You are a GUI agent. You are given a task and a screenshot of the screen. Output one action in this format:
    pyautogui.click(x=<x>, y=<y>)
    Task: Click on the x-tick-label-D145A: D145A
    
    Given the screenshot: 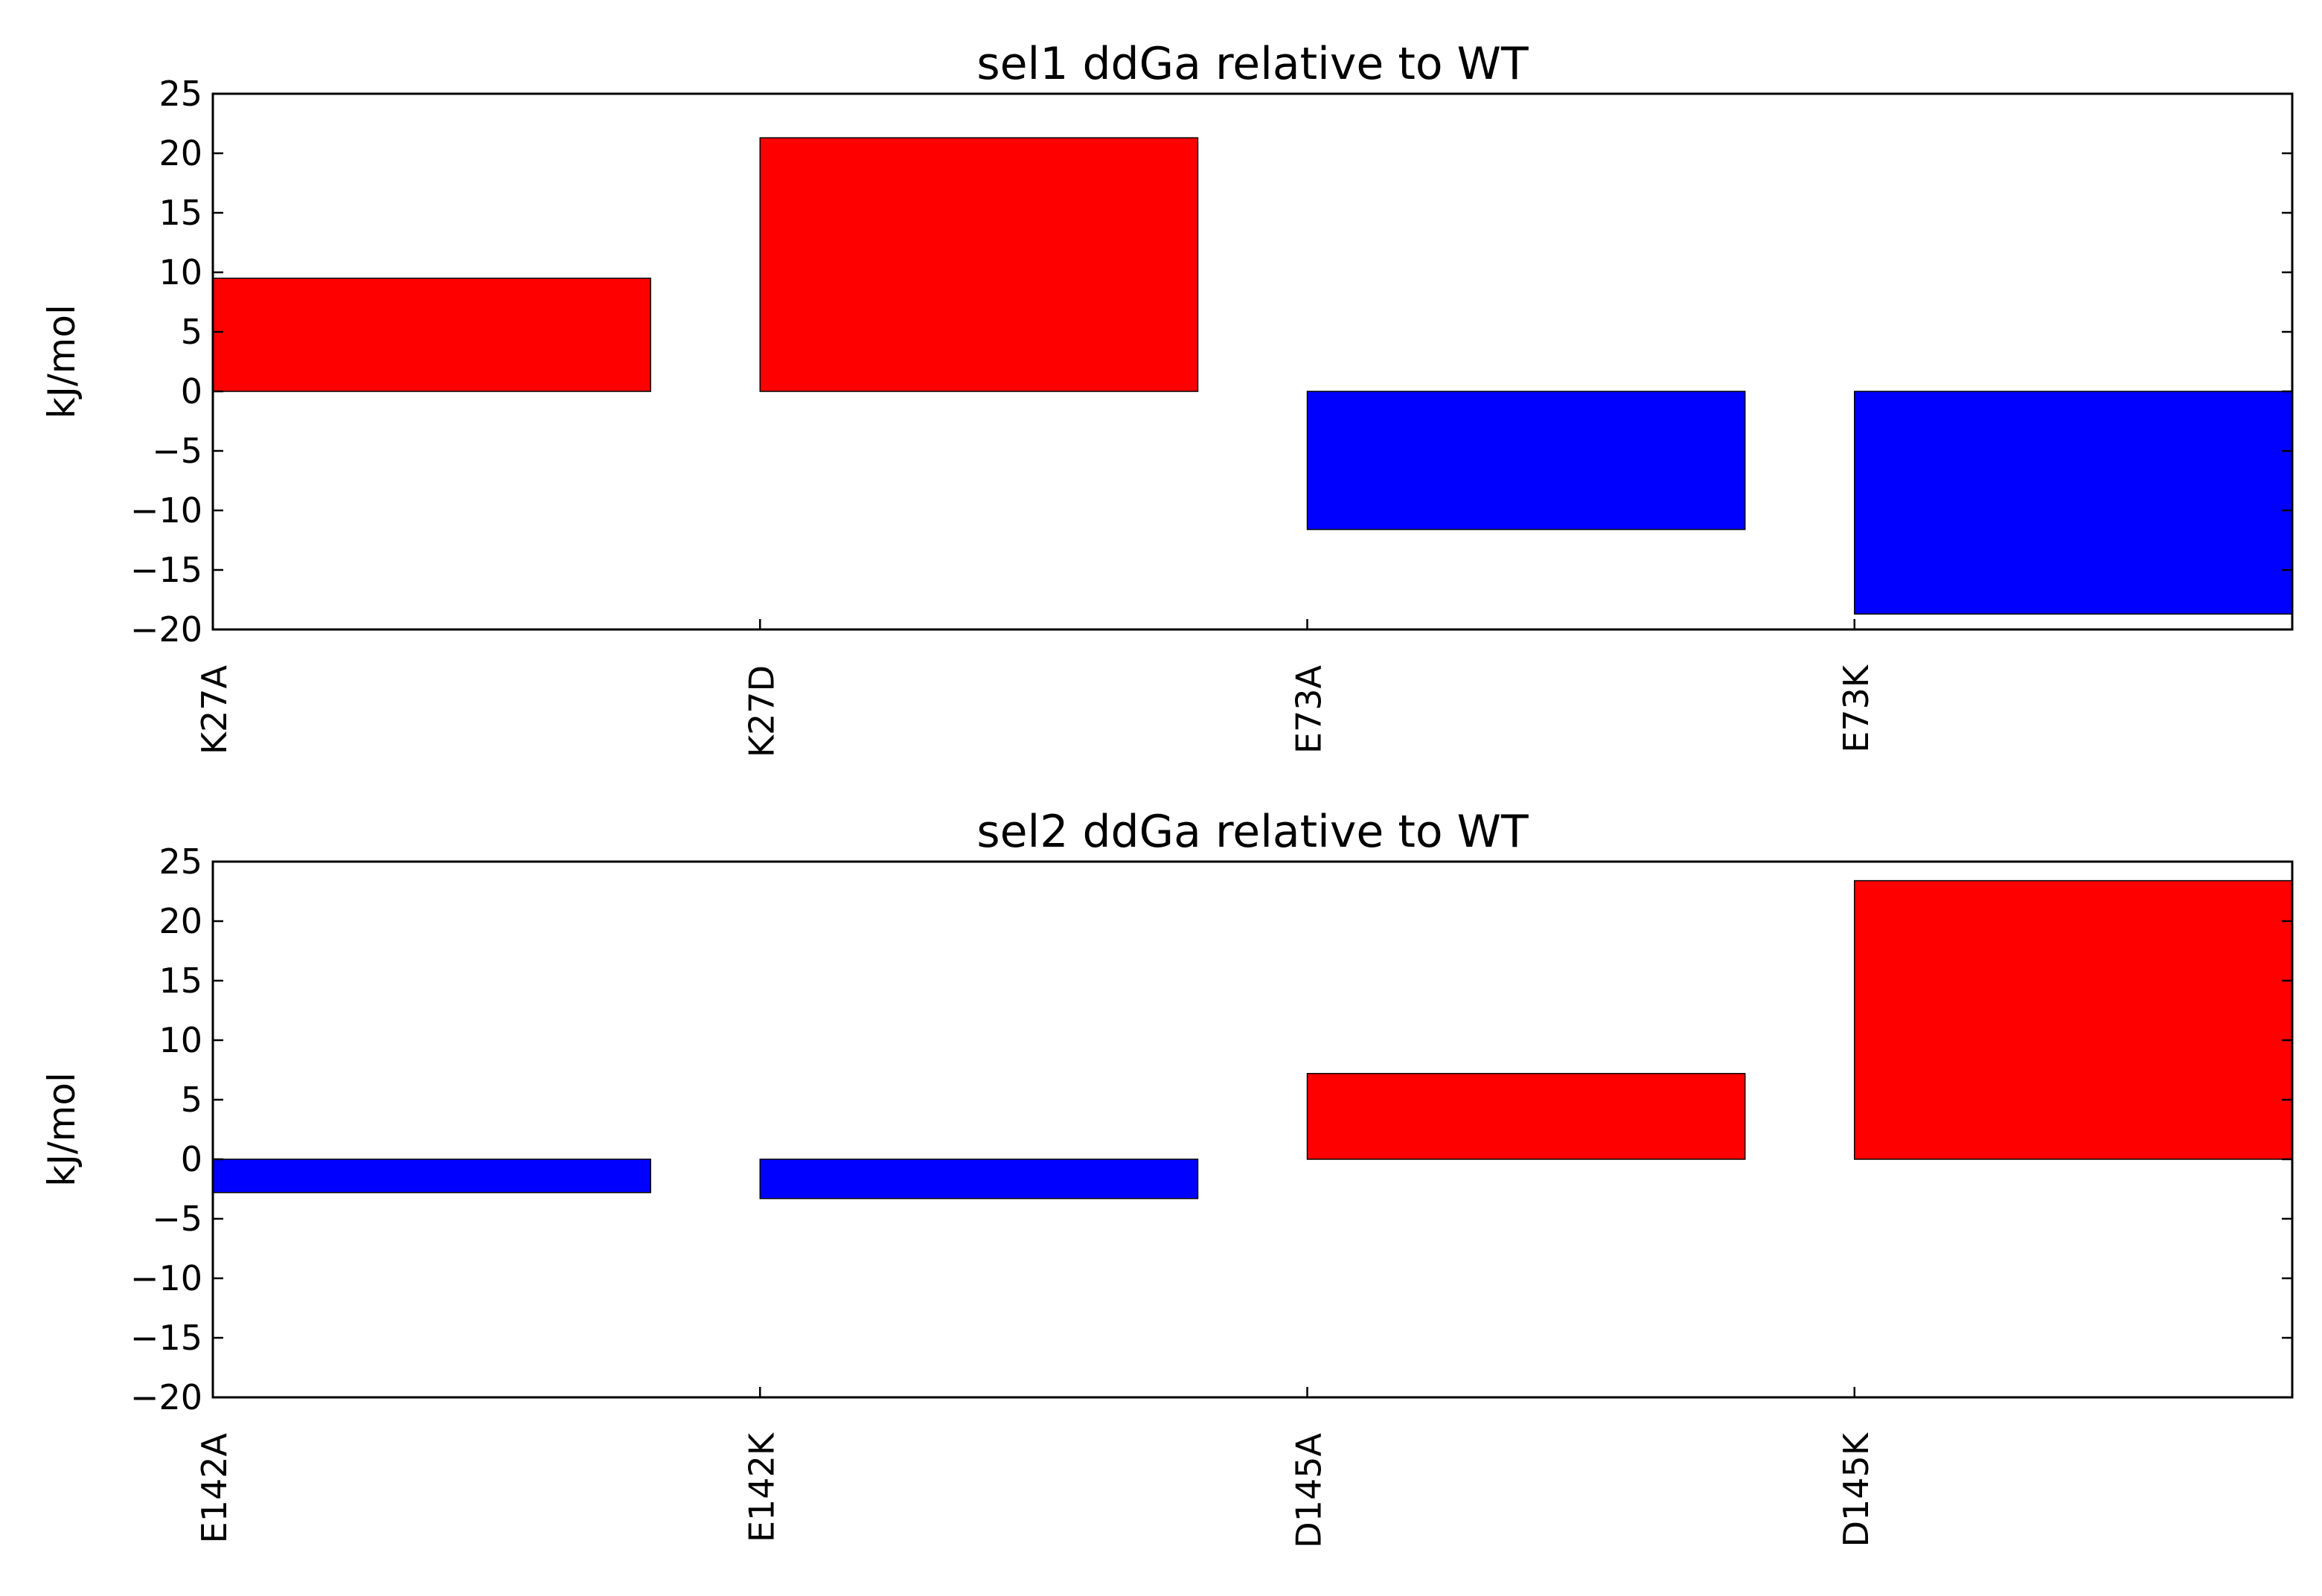 What is the action you would take?
    pyautogui.click(x=1309, y=1490)
    